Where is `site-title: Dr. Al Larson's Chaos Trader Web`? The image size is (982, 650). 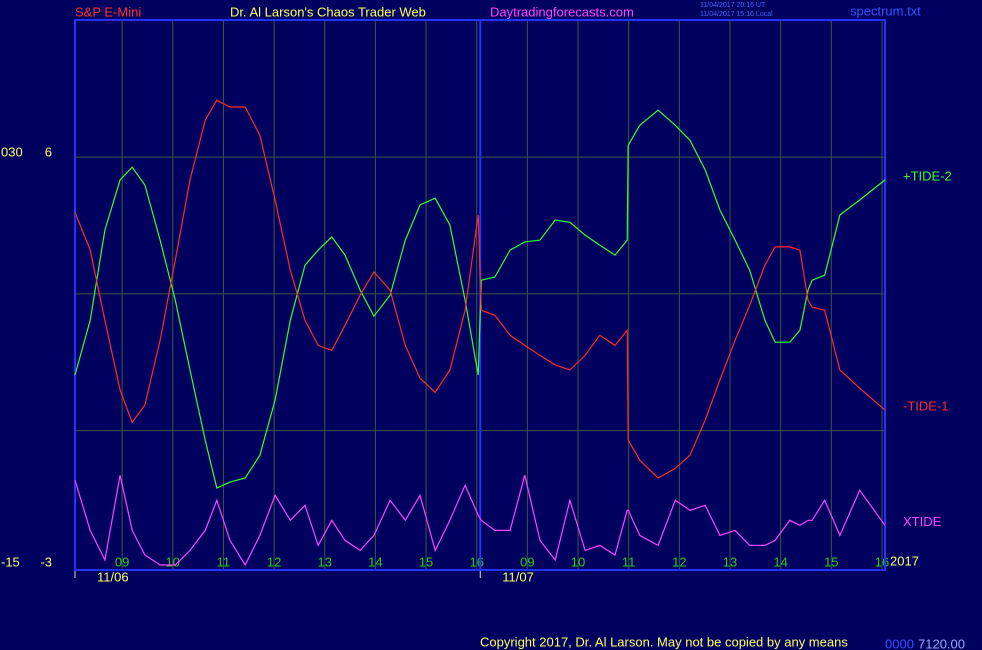 site-title: Dr. Al Larson's Chaos Trader Web is located at coordinates (328, 11).